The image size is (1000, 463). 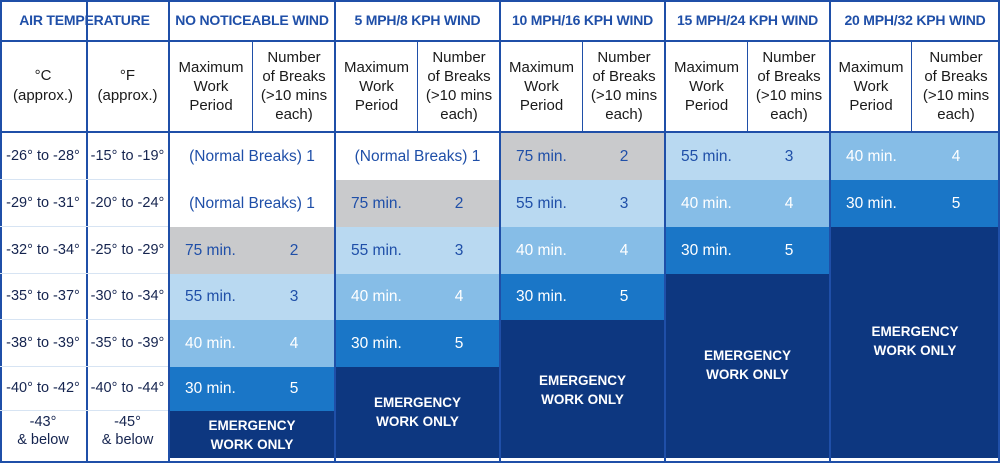 I want to click on fahrenheit-range: -40° to -44°, so click(x=127, y=388).